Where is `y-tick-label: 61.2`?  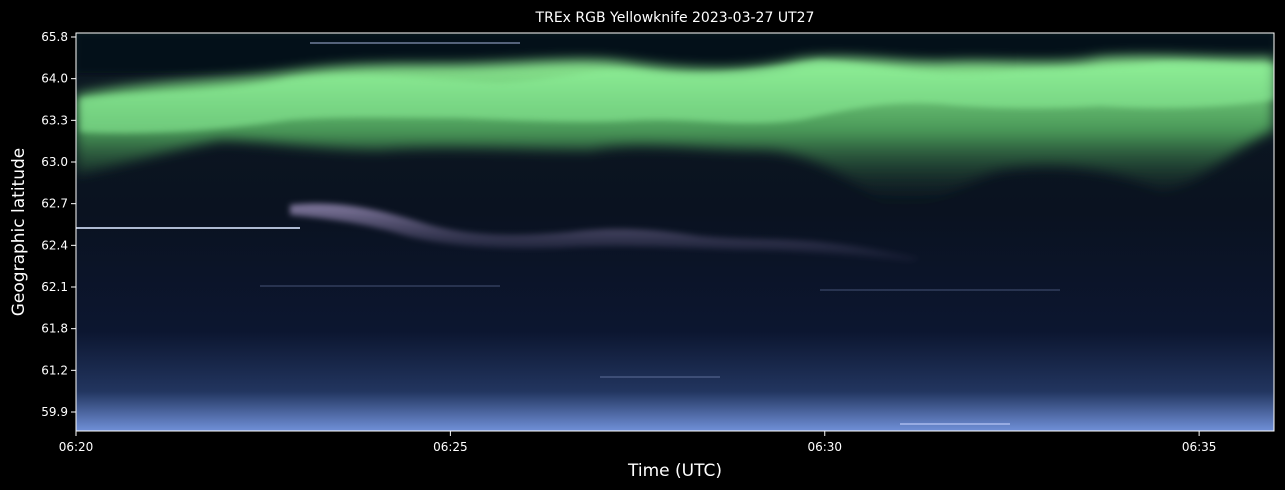
y-tick-label: 61.2 is located at coordinates (54, 370).